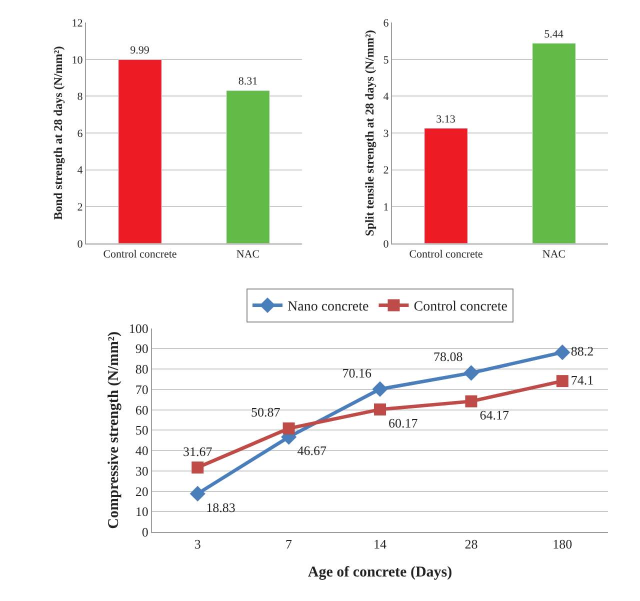 The height and width of the screenshot is (601, 640). Describe the element at coordinates (80, 97) in the screenshot. I see `y-tick-label: 8` at that location.